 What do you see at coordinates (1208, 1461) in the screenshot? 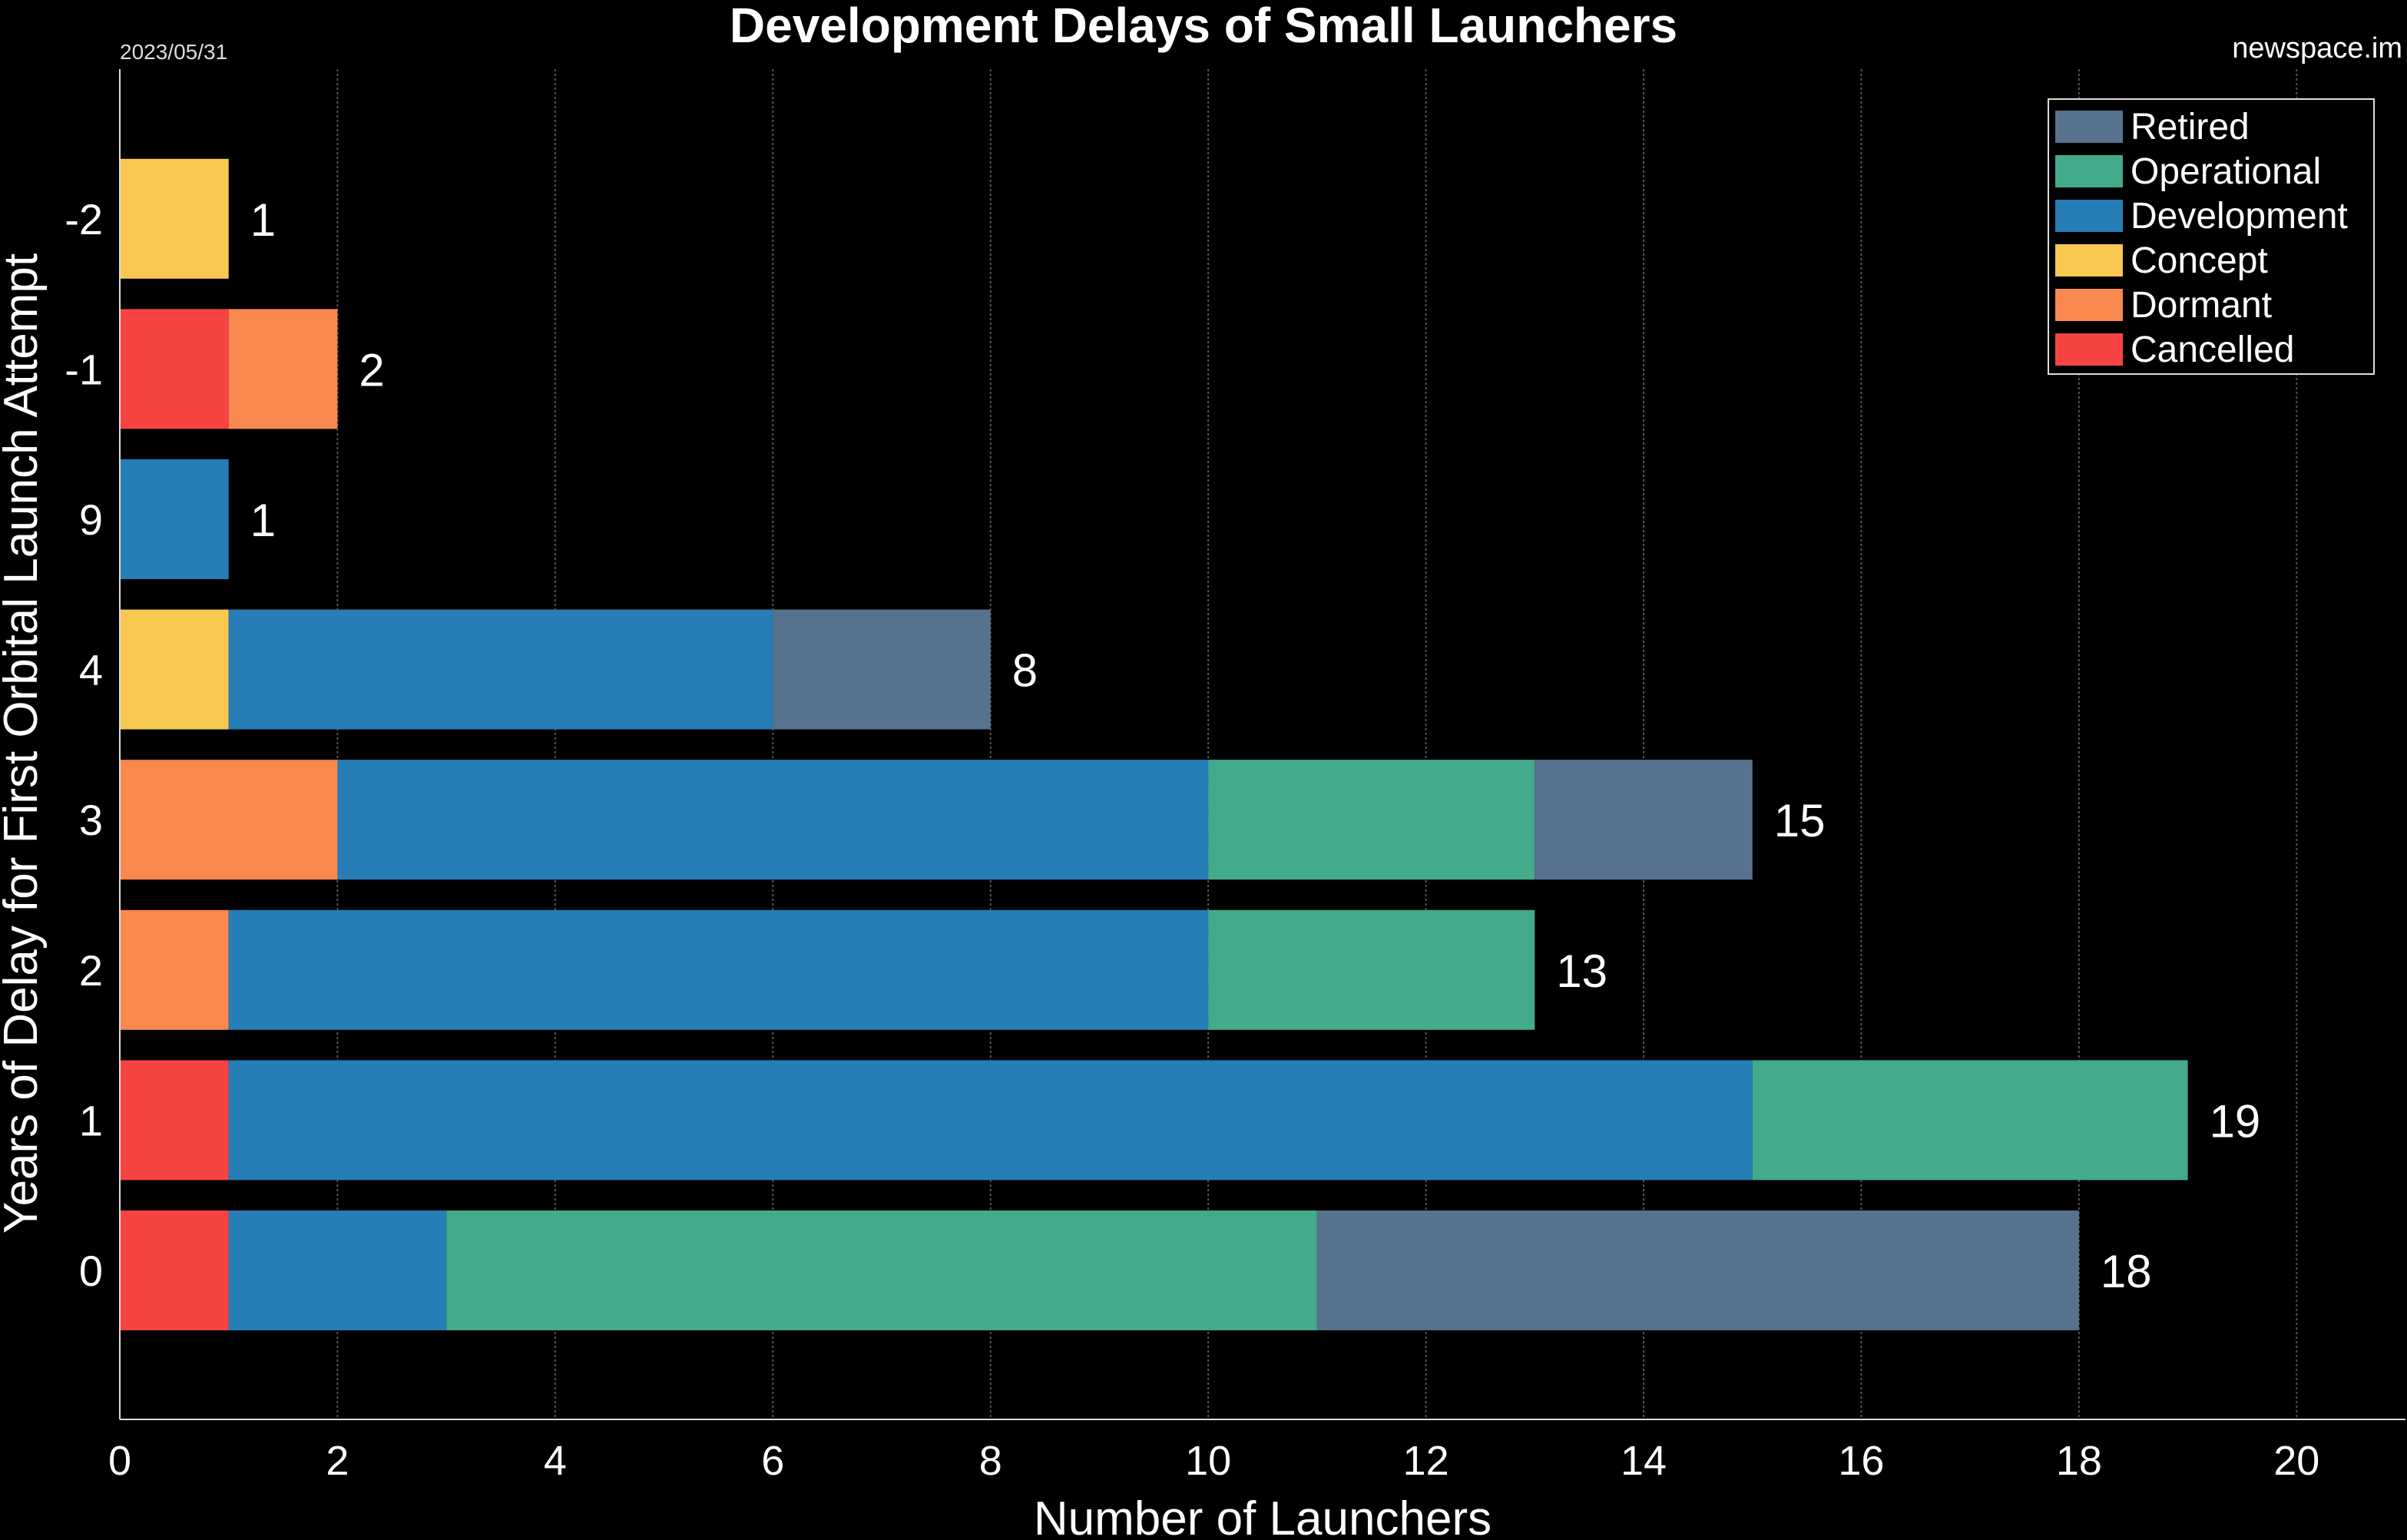
I see `x-tick-label: 10` at bounding box center [1208, 1461].